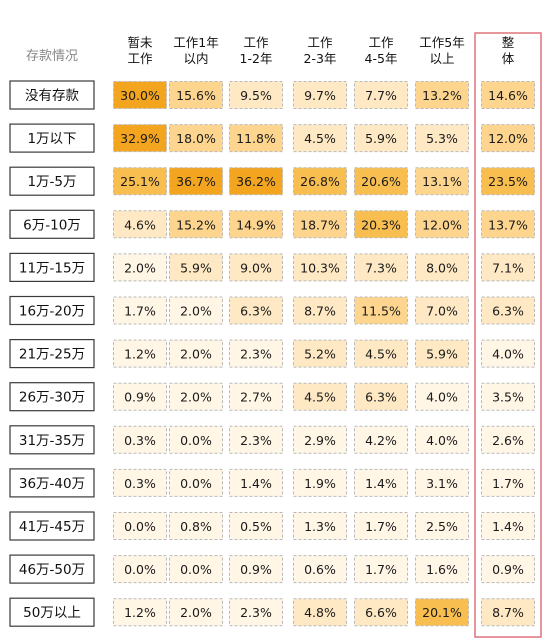  I want to click on cell-value-label: 1.9%, so click(320, 483).